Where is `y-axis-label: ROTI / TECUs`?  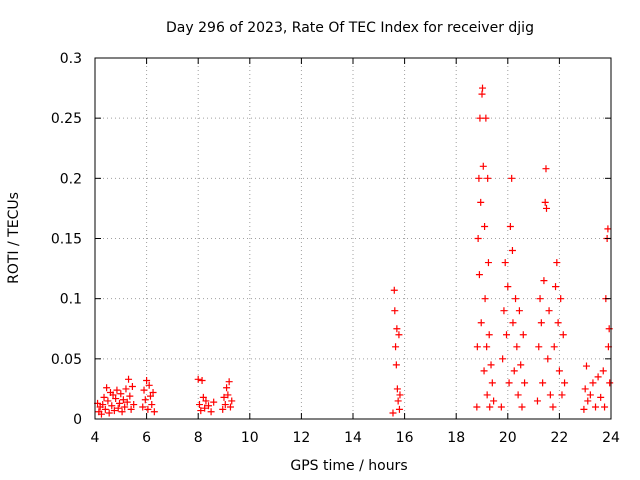
y-axis-label: ROTI / TECUs is located at coordinates (14, 238).